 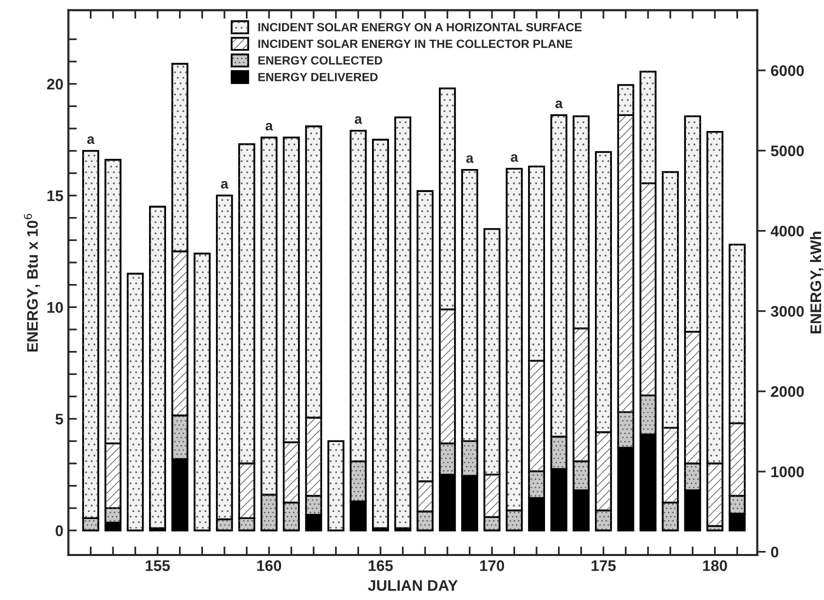 I want to click on y2-tick-label: 0, so click(x=774, y=552).